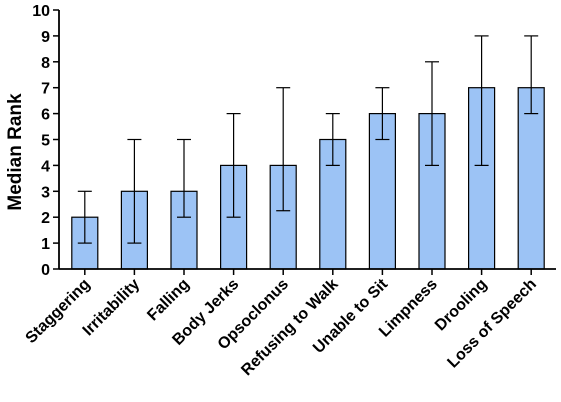  Describe the element at coordinates (45, 218) in the screenshot. I see `y-tick-label: 2` at that location.